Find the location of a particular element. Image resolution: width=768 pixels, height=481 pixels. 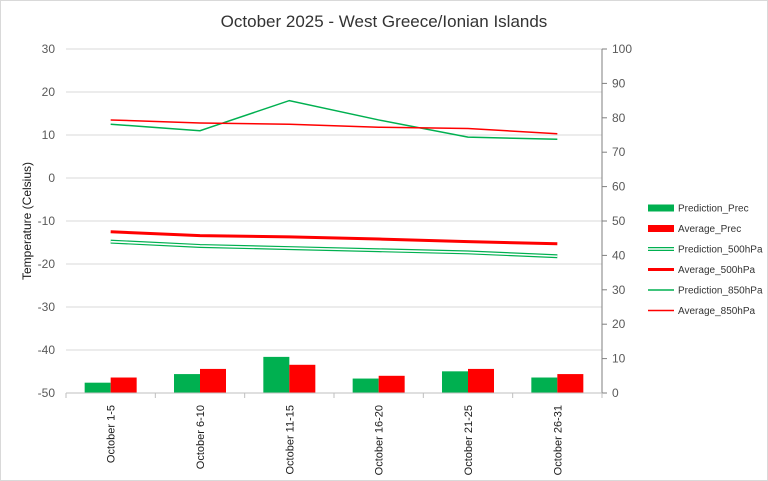

line-Average_500hPa is located at coordinates (334, 238).